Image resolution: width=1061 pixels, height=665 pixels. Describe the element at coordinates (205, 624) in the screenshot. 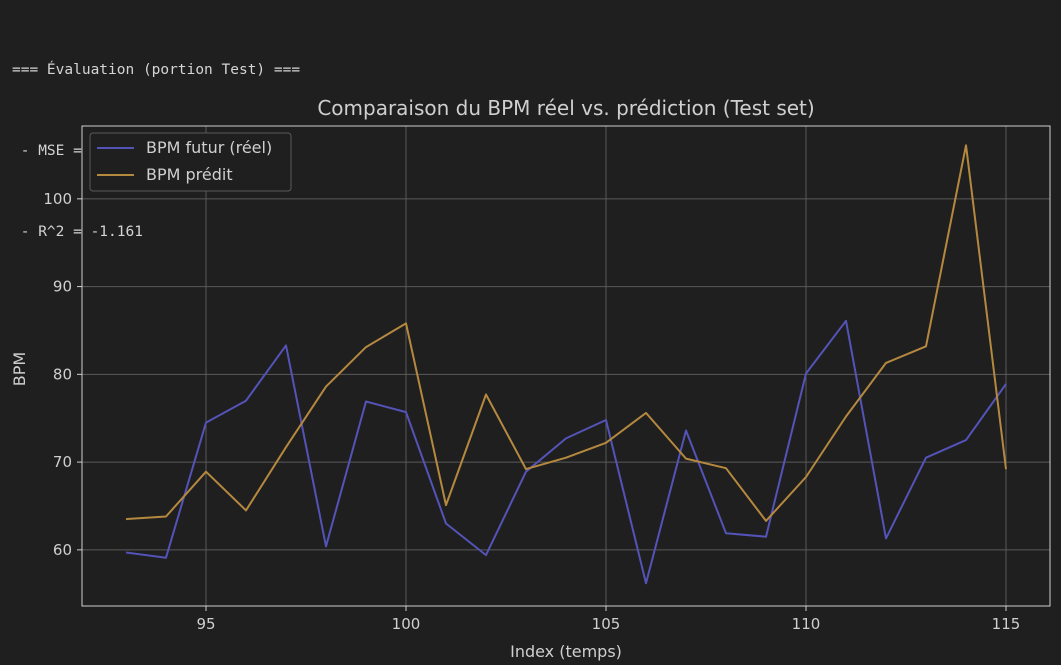

I see `x-tick-label: 95` at that location.